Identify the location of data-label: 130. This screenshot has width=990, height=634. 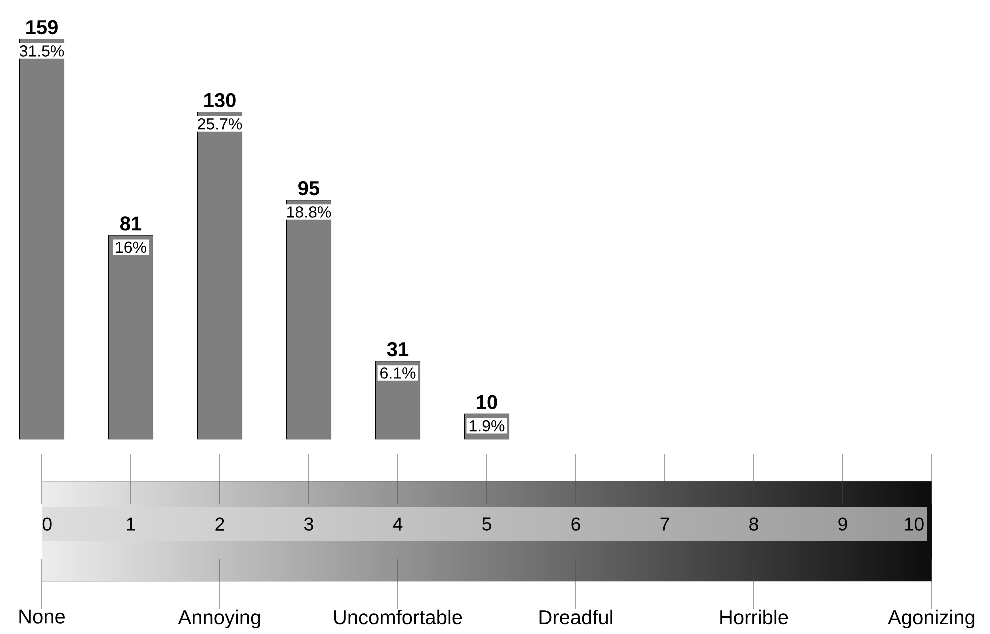
(220, 100).